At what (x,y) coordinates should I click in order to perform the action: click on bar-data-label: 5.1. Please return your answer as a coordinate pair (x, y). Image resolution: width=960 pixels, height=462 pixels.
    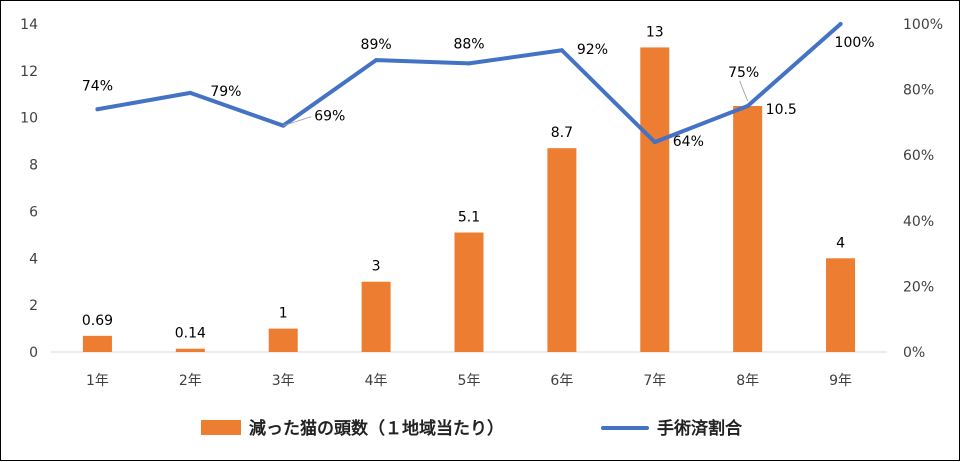
    Looking at the image, I should click on (469, 218).